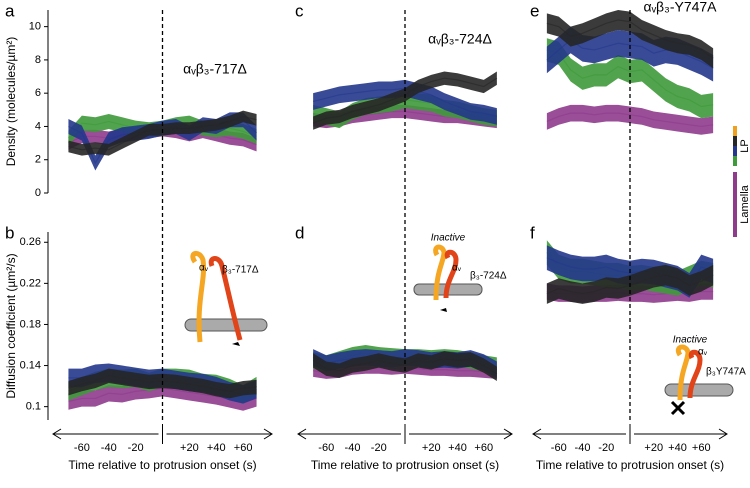  I want to click on y-tick-label: 0.18, so click(30, 324).